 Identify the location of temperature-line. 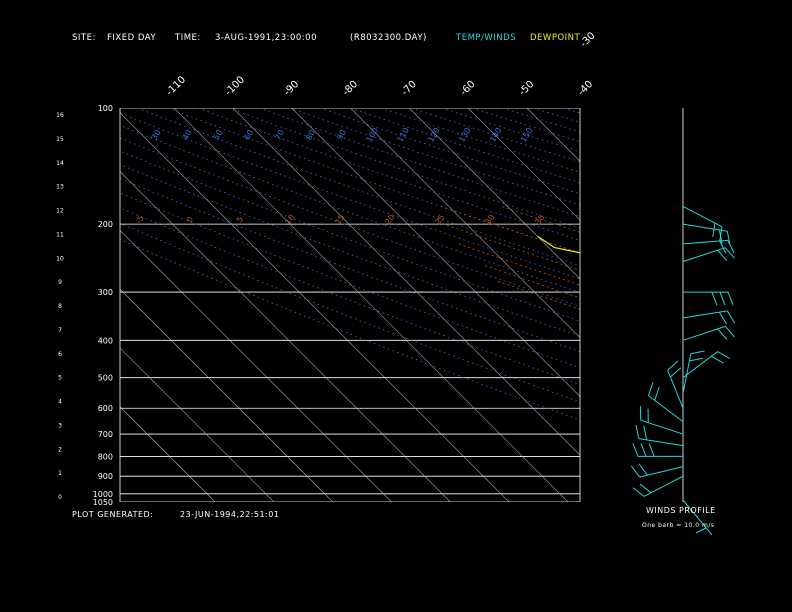
(704, 367).